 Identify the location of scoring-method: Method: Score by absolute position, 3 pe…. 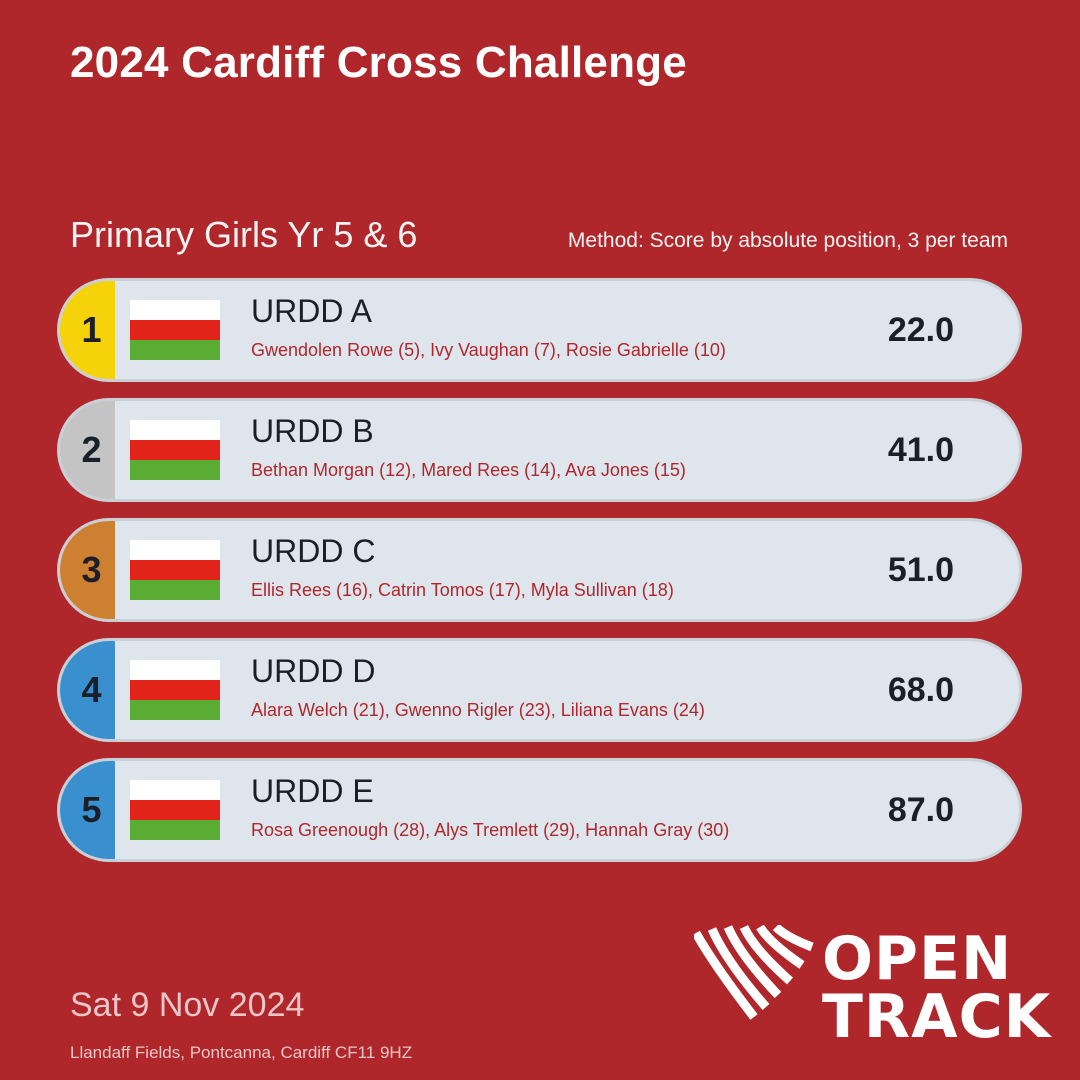
(787, 240).